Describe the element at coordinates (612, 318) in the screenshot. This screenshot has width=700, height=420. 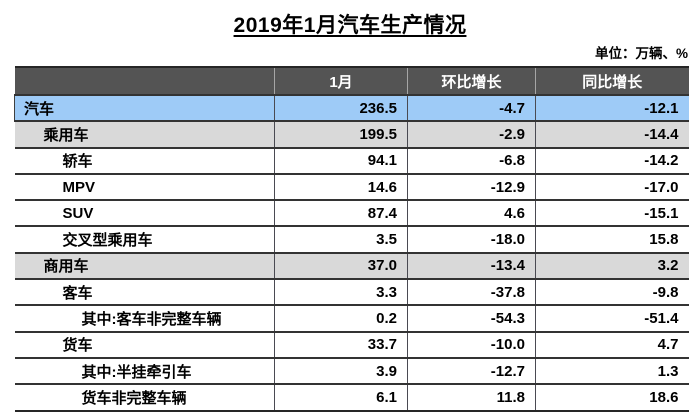
I see `row-value: -51.4` at that location.